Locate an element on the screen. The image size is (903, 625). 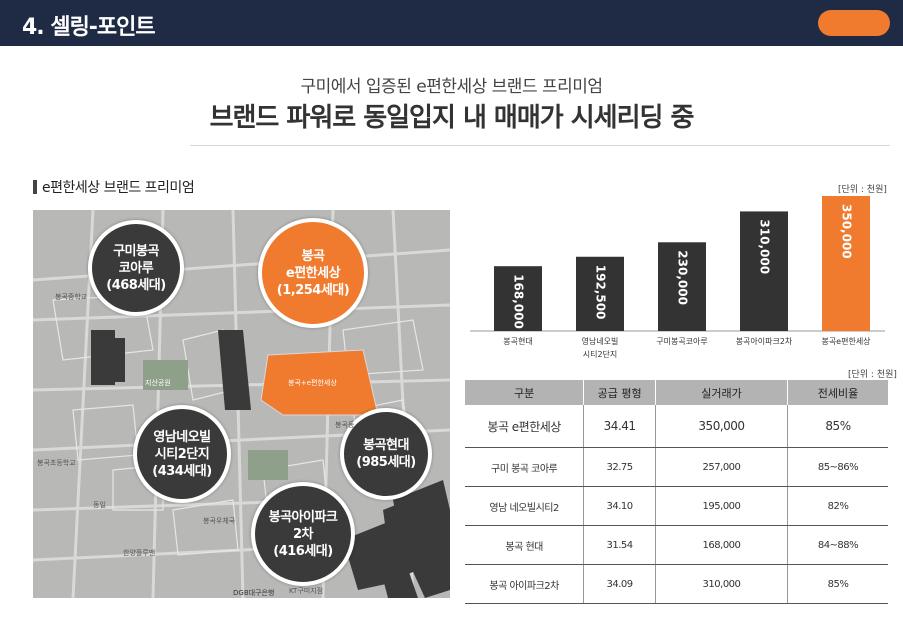
bubble-e-pyunhan-line1: 봉곡 is located at coordinates (313, 256).